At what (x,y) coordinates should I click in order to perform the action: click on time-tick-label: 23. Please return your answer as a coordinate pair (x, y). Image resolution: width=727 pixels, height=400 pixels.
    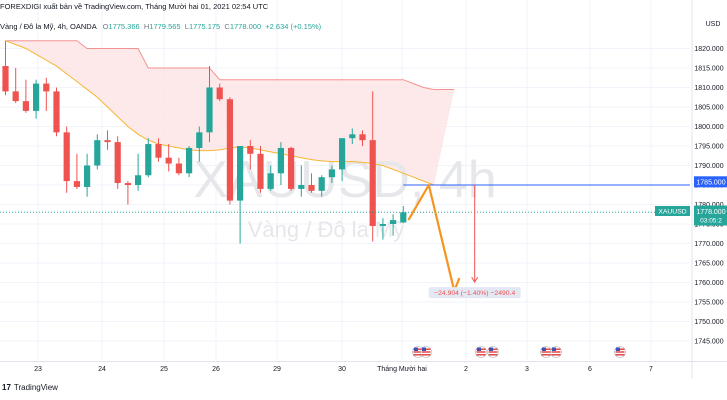
    Looking at the image, I should click on (38, 369).